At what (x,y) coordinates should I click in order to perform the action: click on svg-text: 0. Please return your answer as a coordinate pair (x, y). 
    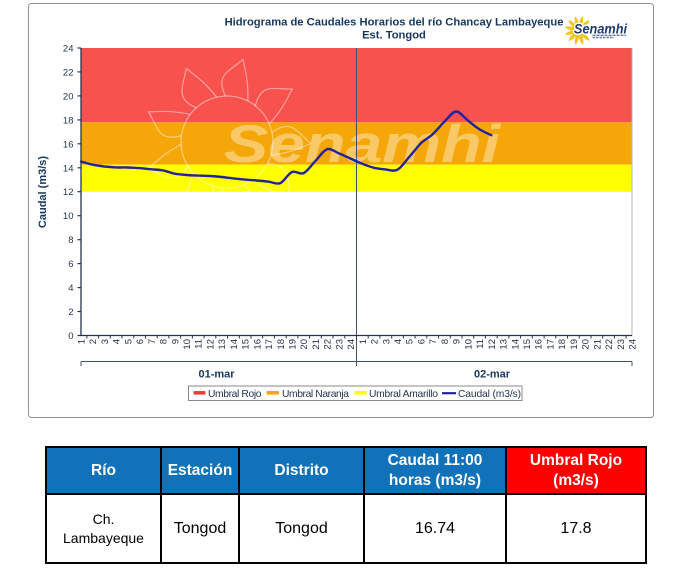
    Looking at the image, I should click on (70, 336).